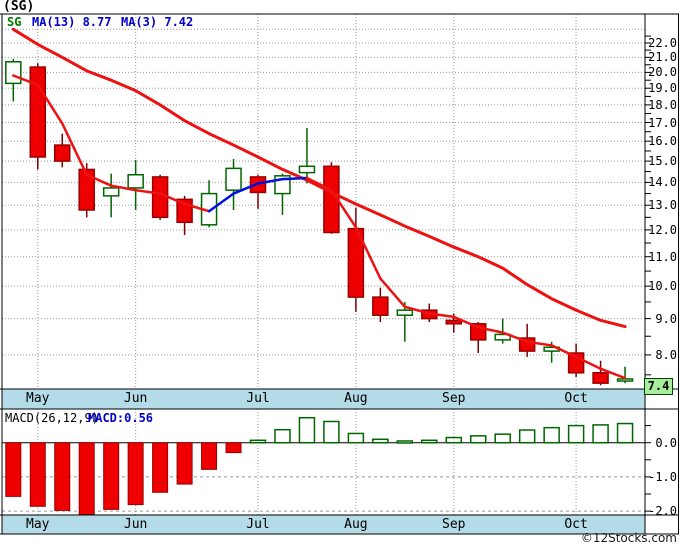 This screenshot has height=546, width=680. What do you see at coordinates (662, 182) in the screenshot?
I see `price-axis-label: 14.0` at bounding box center [662, 182].